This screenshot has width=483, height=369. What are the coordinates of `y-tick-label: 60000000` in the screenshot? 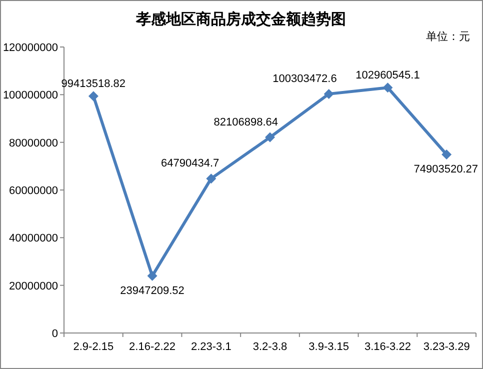 It's located at (33, 191).